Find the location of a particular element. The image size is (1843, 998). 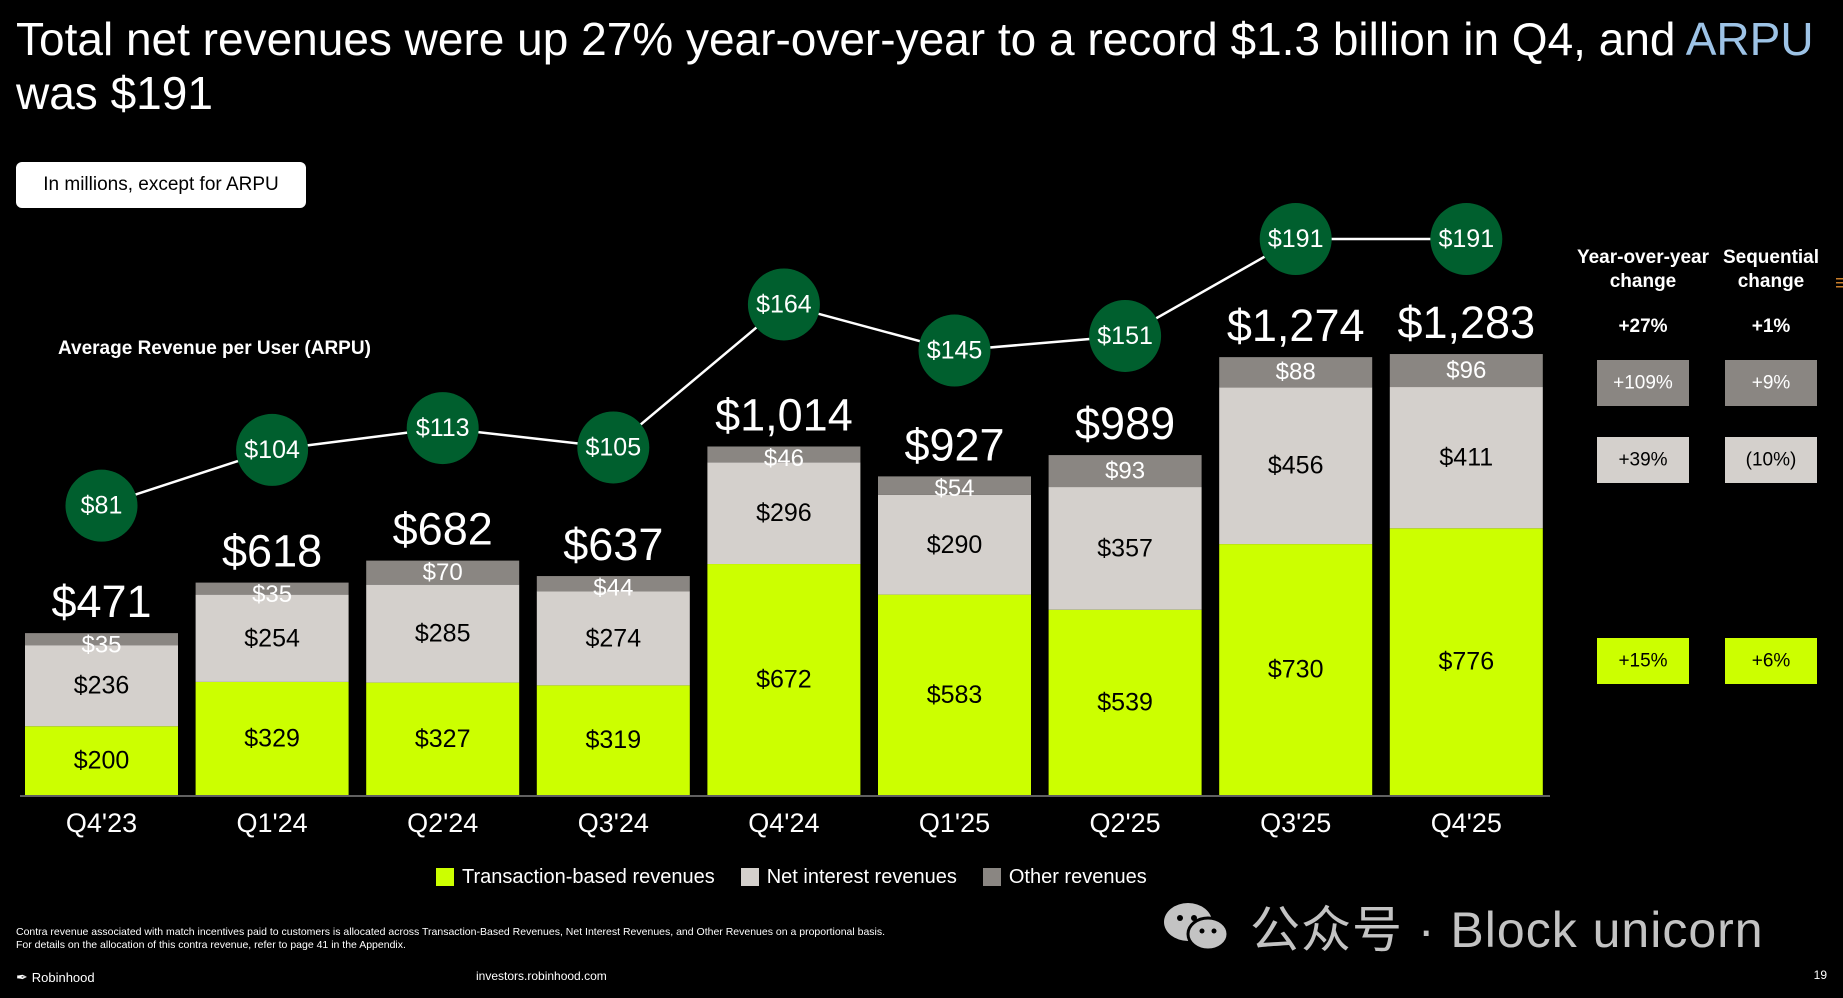

other-seq-box is located at coordinates (1771, 383).